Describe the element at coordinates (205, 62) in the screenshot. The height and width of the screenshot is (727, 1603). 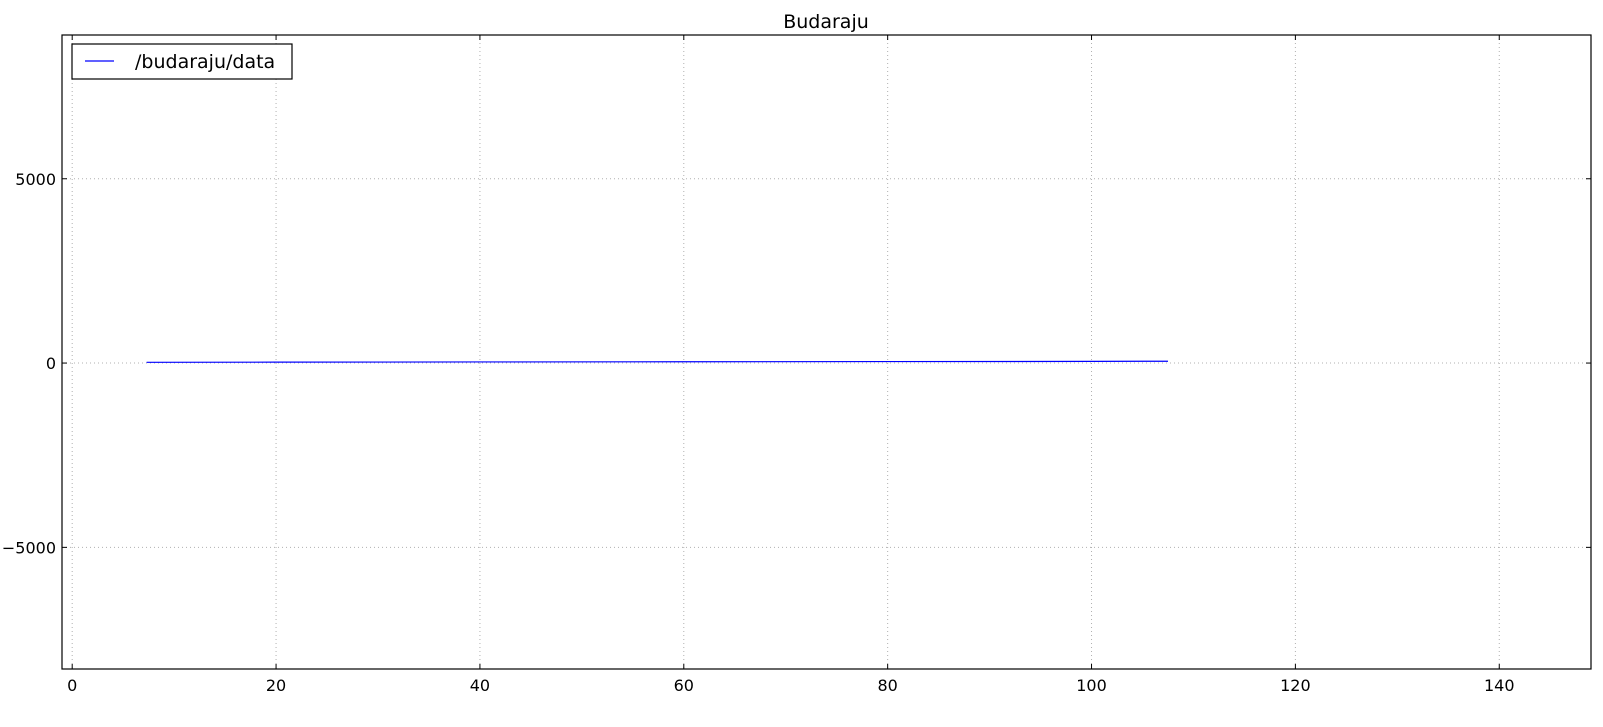
I see `legend-label-budaraju-data: /budaraju/data` at that location.